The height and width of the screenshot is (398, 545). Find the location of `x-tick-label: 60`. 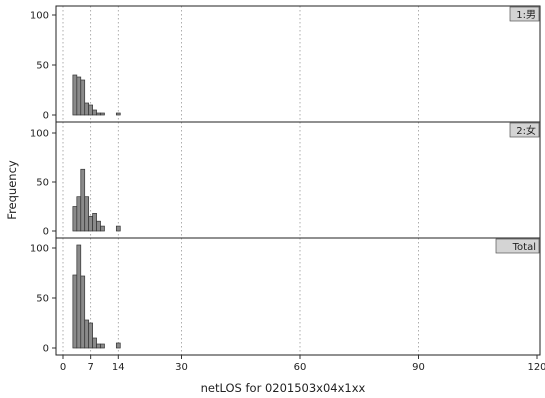

x-tick-label: 60 is located at coordinates (300, 367).